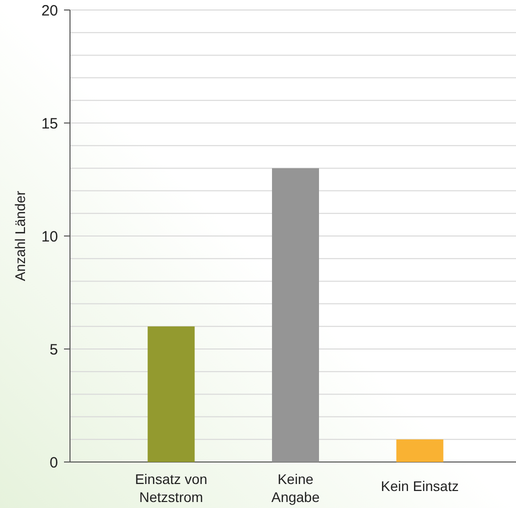 The width and height of the screenshot is (516, 508). What do you see at coordinates (419, 486) in the screenshot?
I see `x-tick-label: Kein Einsatz` at bounding box center [419, 486].